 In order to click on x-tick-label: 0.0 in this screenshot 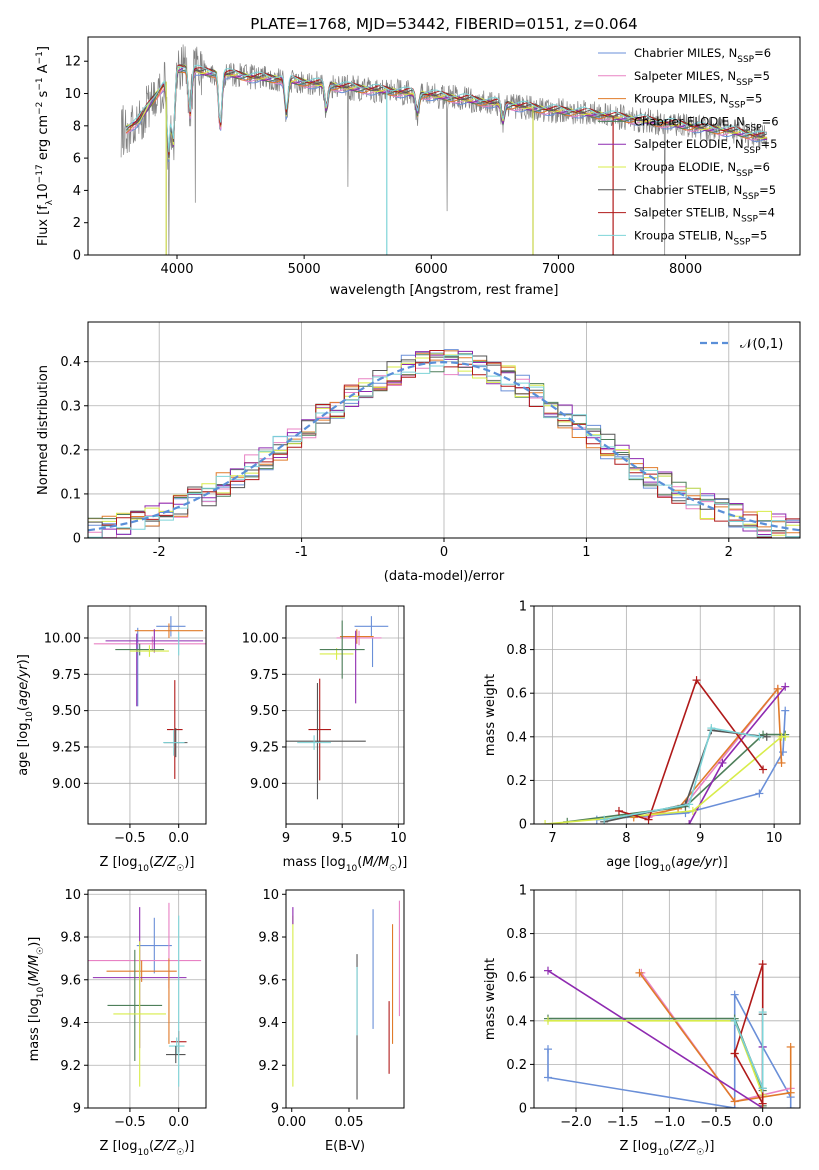, I will do `click(178, 838)`.